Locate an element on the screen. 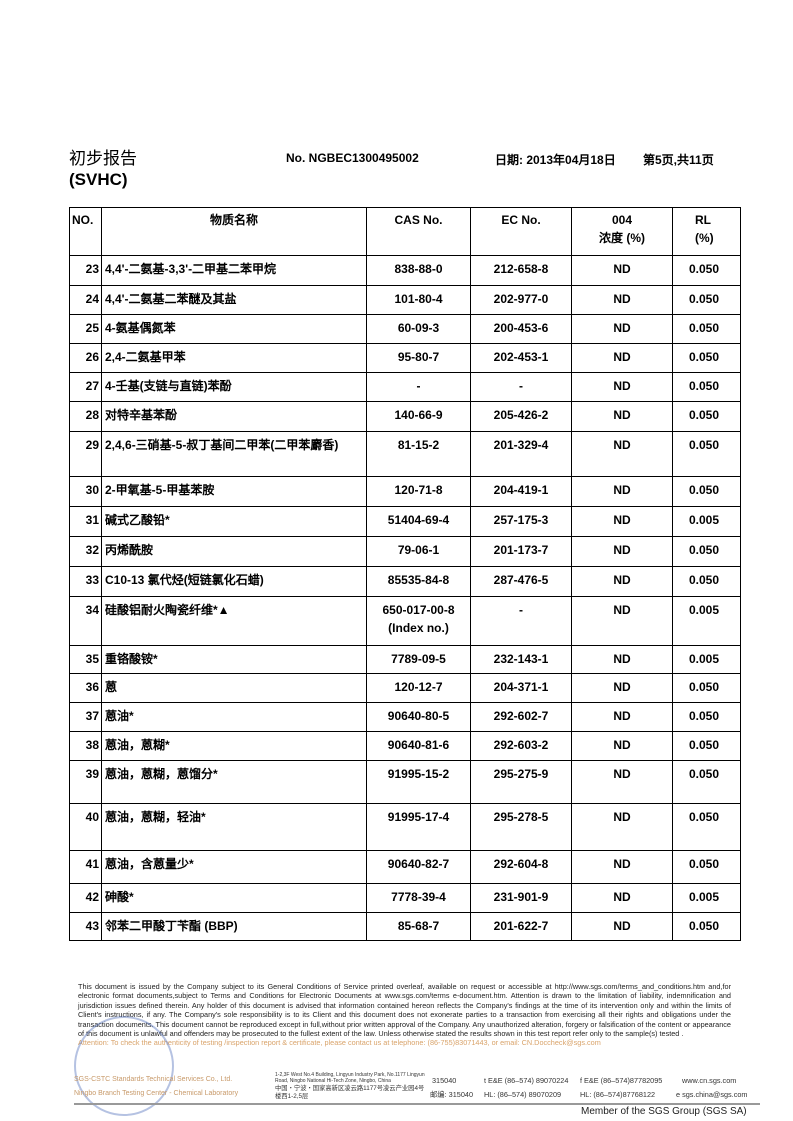 Image resolution: width=793 pixels, height=1121 pixels. row-number-text: 26 is located at coordinates (92, 357).